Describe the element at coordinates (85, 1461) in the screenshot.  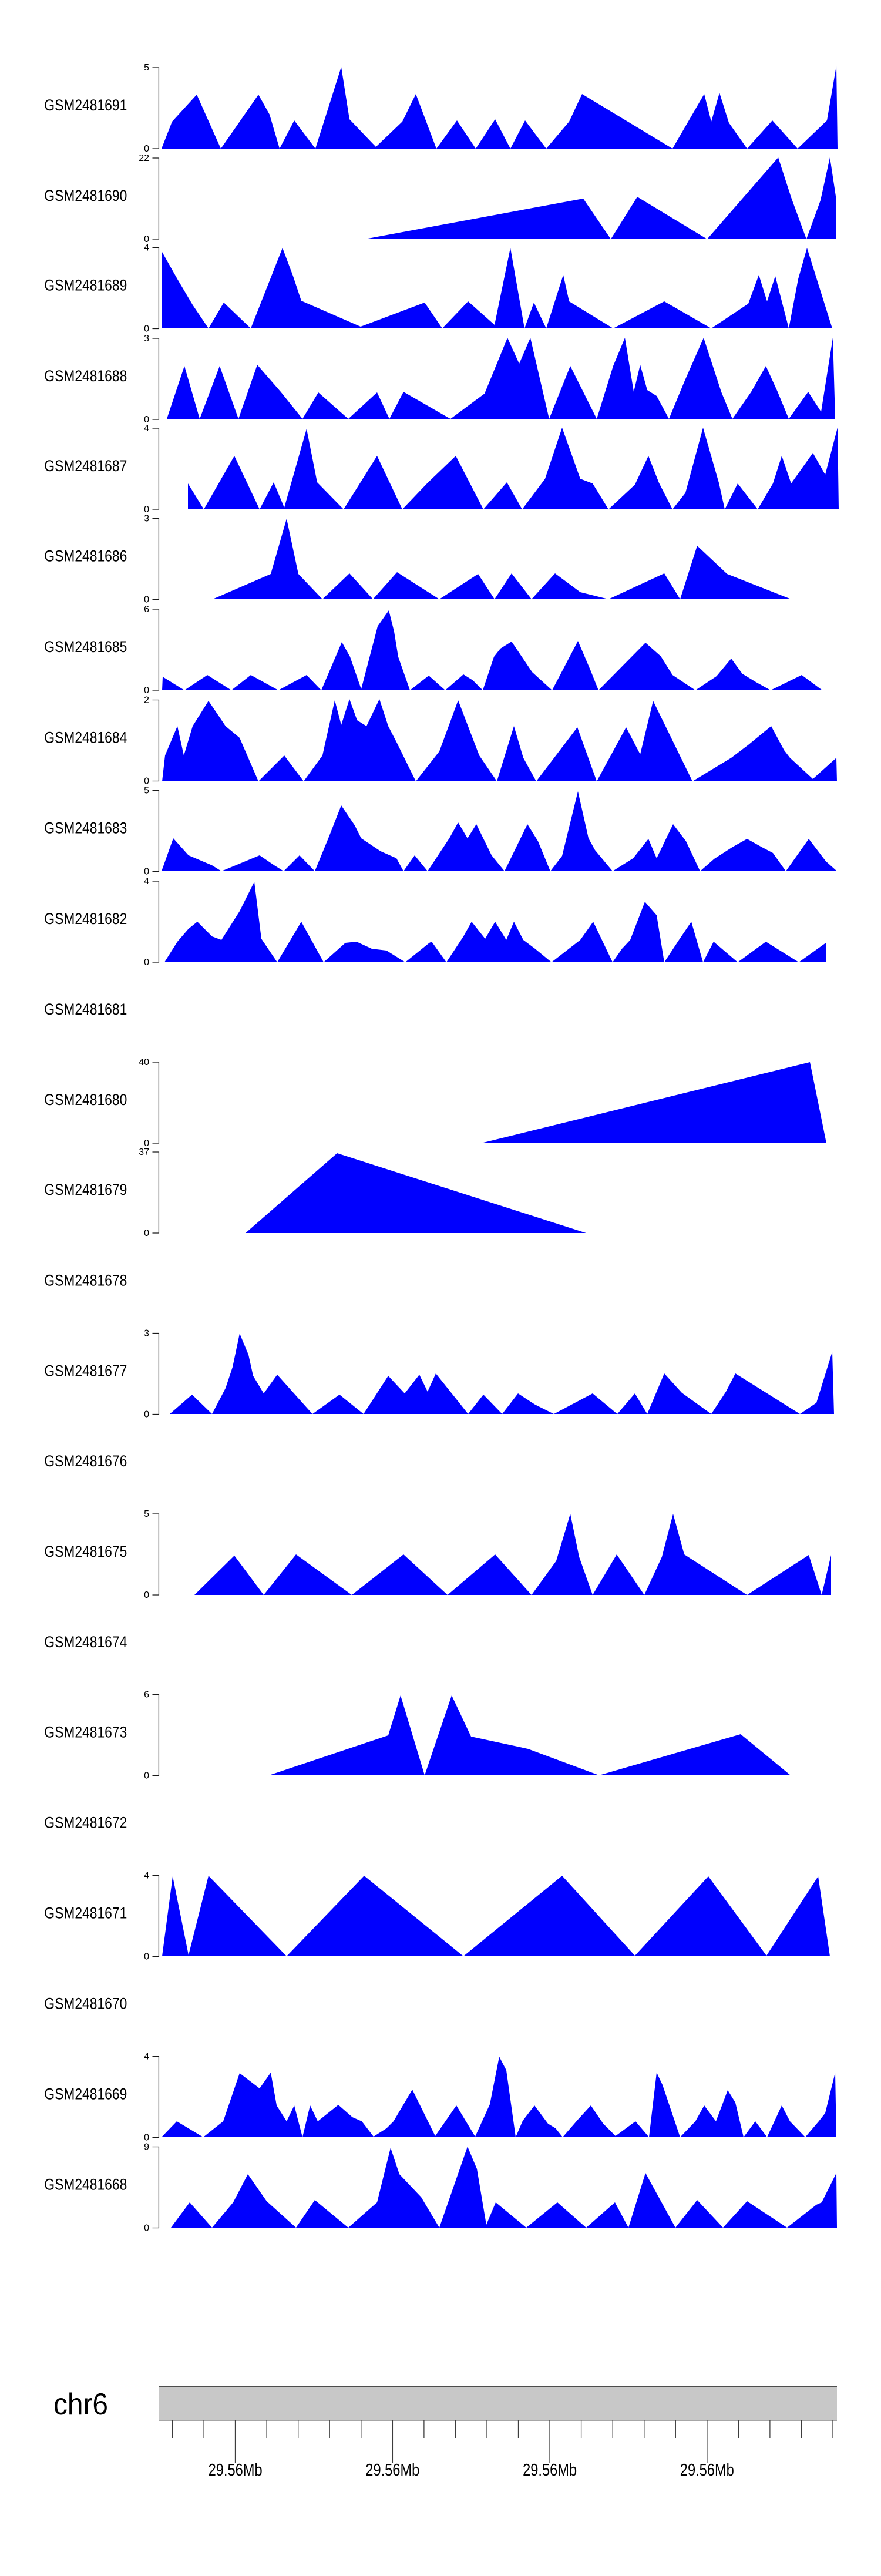
I see `svg-text: GSM2481676` at that location.